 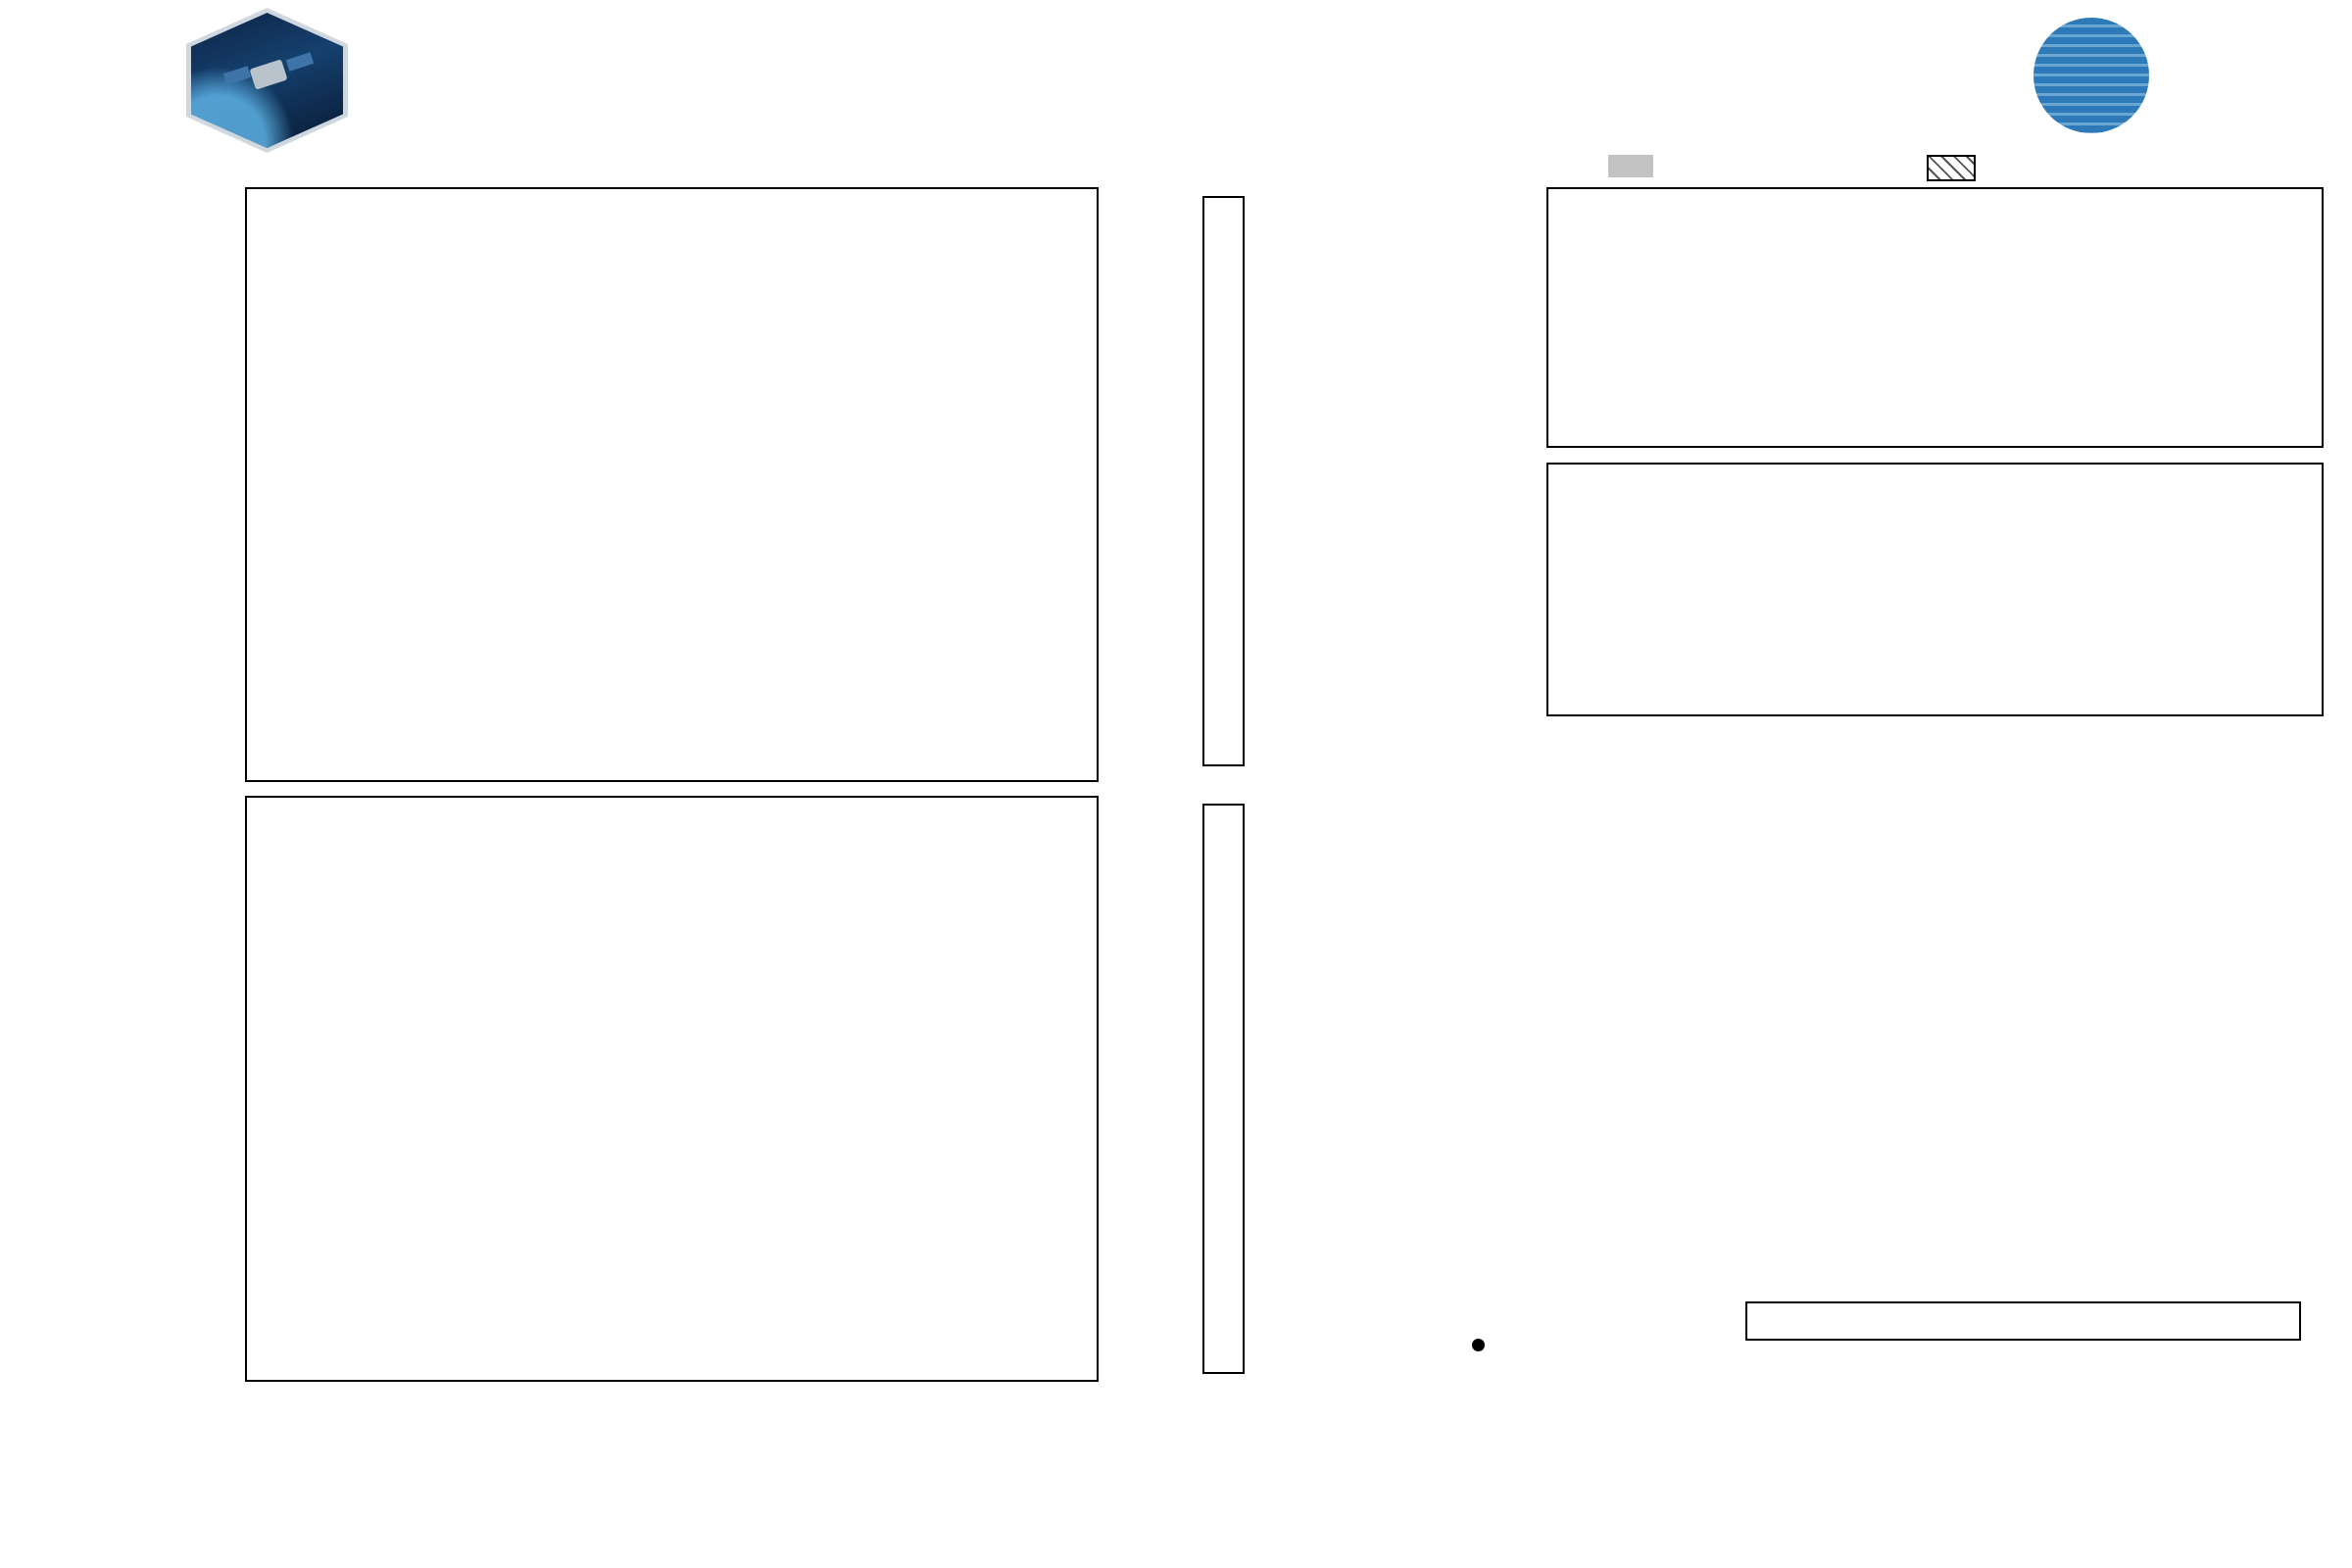 I want to click on esa-logo, so click(x=2190, y=76).